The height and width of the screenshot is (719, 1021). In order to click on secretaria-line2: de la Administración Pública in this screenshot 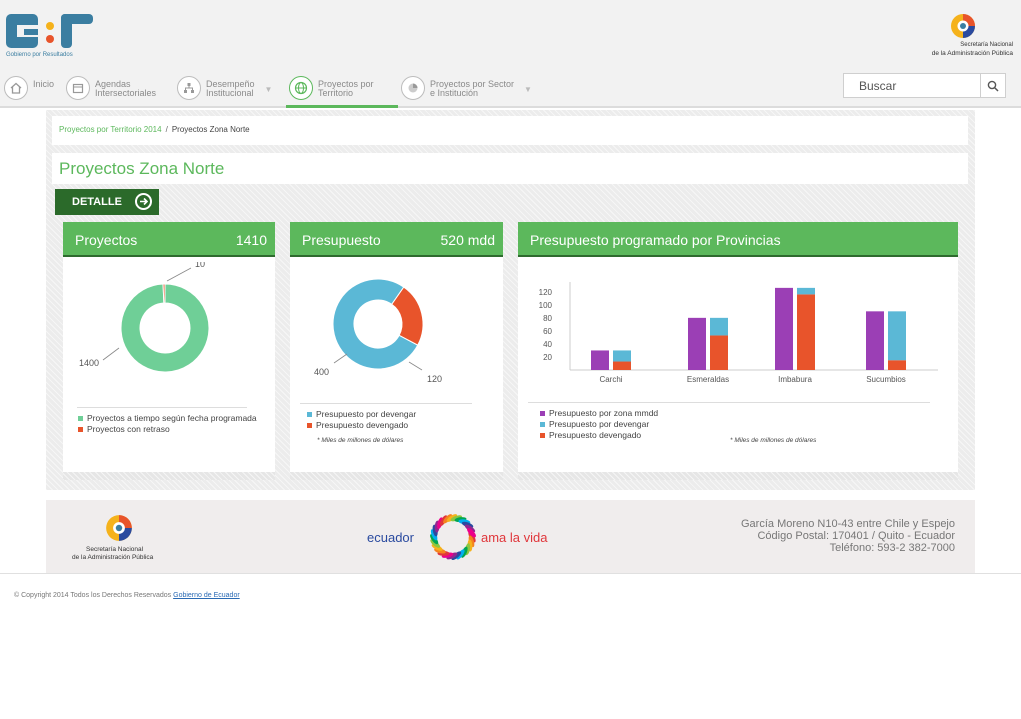, I will do `click(972, 53)`.